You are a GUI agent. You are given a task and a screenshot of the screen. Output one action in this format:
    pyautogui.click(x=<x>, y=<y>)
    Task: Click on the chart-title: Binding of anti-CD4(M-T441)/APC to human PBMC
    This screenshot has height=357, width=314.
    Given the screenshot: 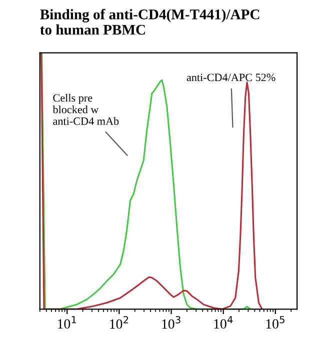 What is the action you would take?
    pyautogui.click(x=150, y=21)
    